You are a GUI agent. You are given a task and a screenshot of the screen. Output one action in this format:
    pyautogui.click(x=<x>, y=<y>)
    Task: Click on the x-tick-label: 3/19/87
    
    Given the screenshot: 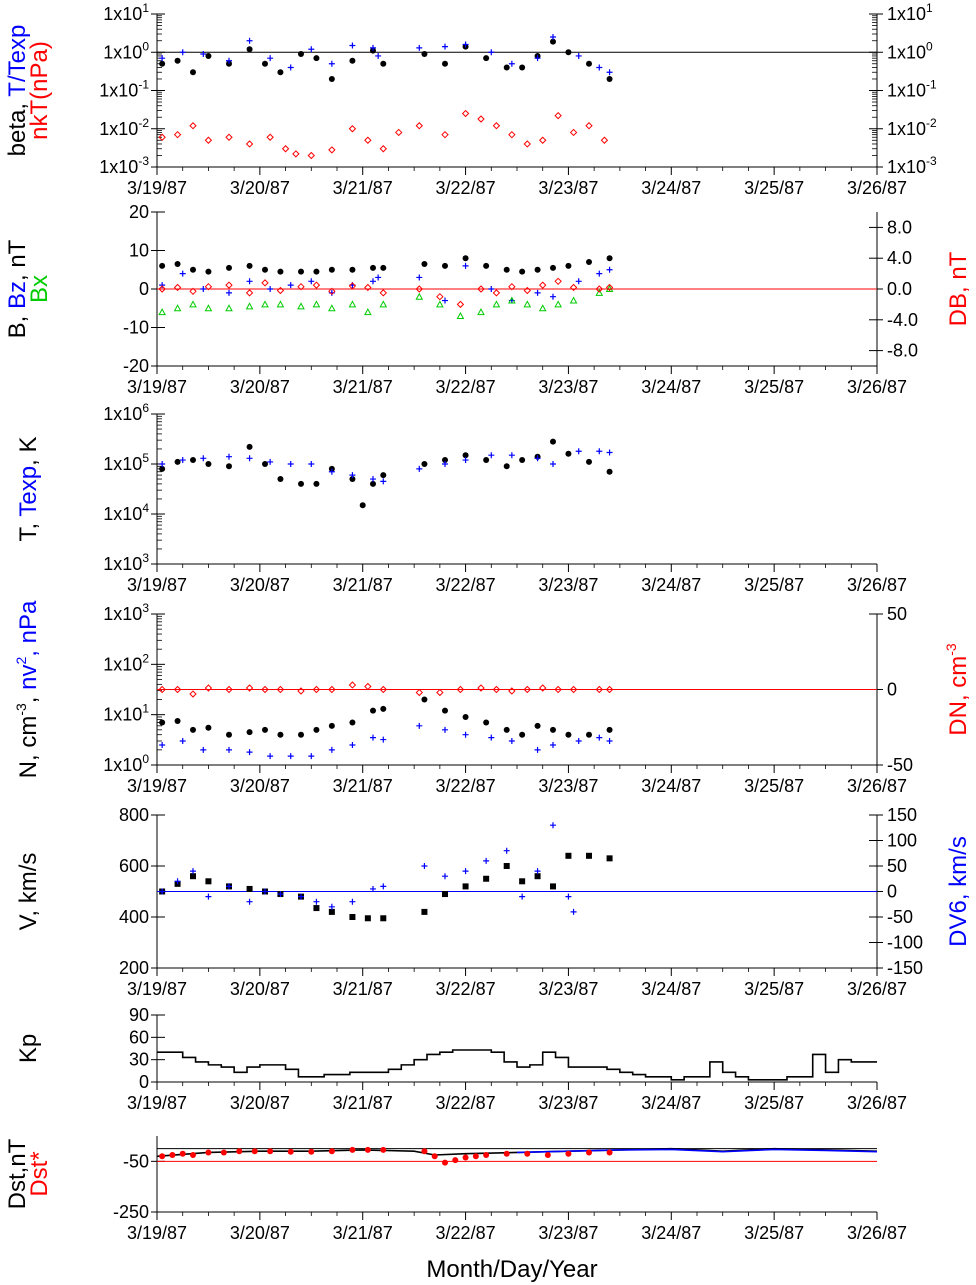 What is the action you would take?
    pyautogui.click(x=157, y=387)
    